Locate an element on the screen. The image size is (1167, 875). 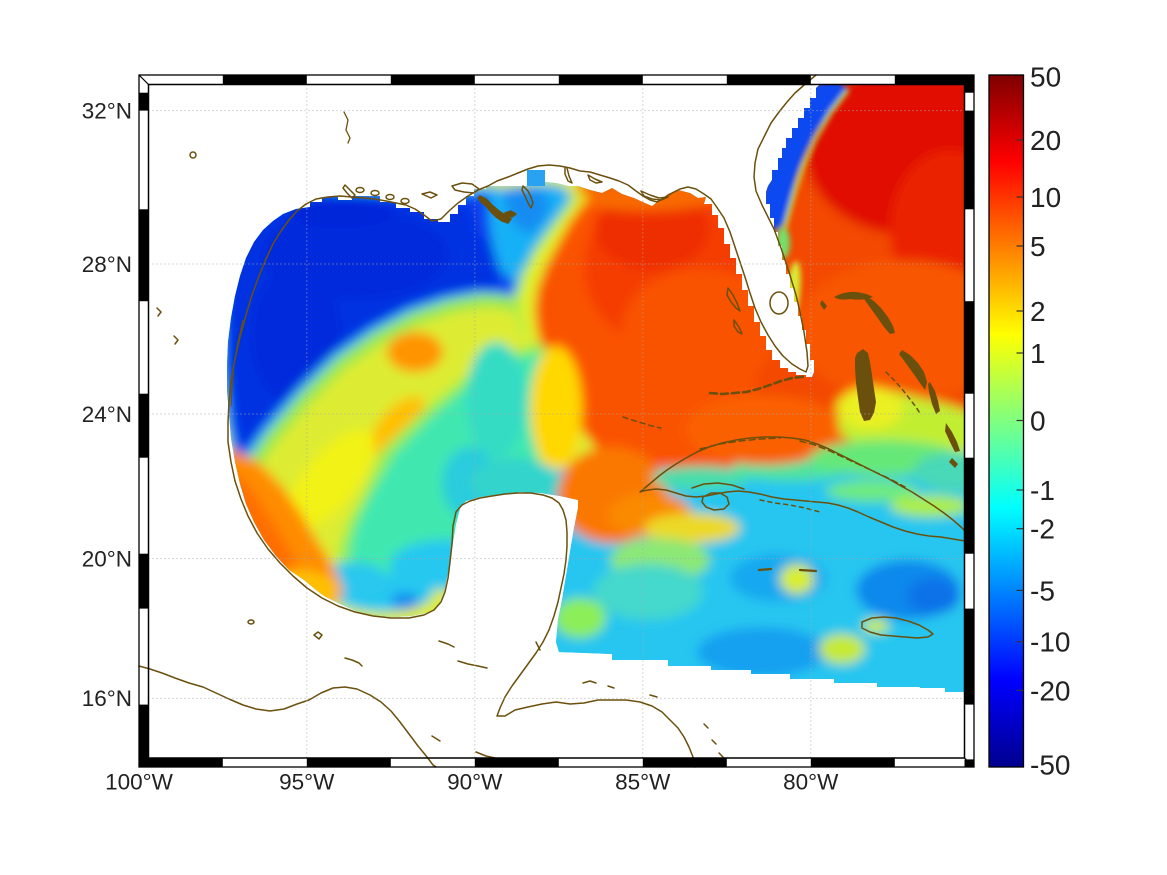
svg-text: 32°N is located at coordinates (107, 110).